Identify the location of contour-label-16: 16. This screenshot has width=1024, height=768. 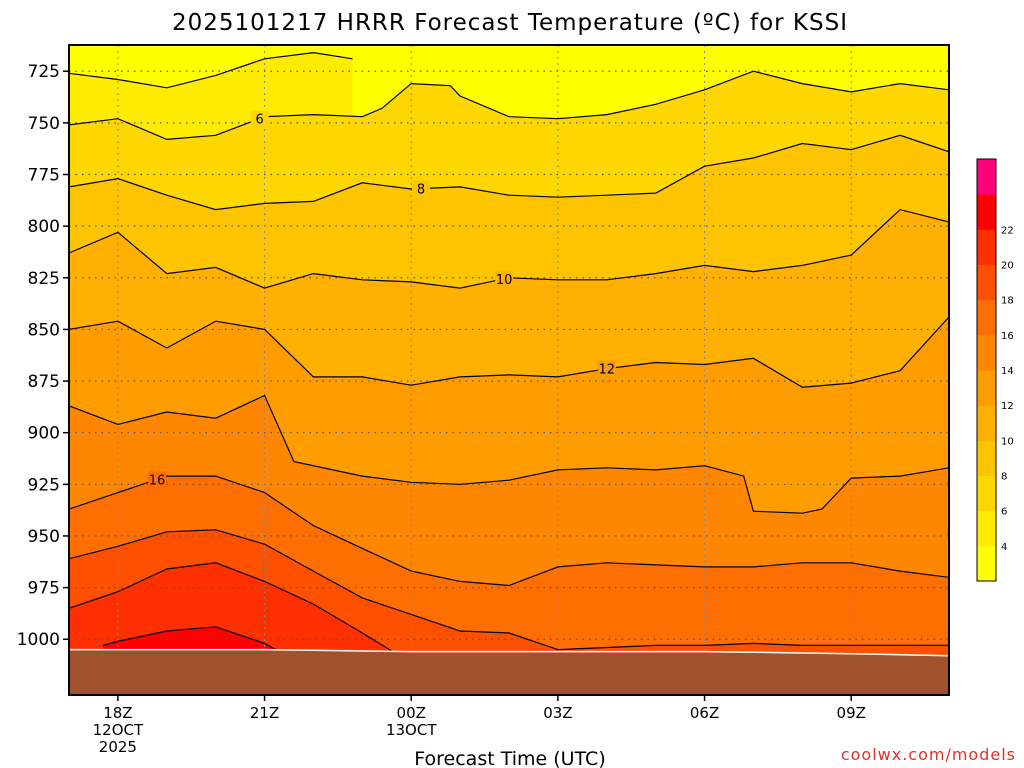
(157, 480).